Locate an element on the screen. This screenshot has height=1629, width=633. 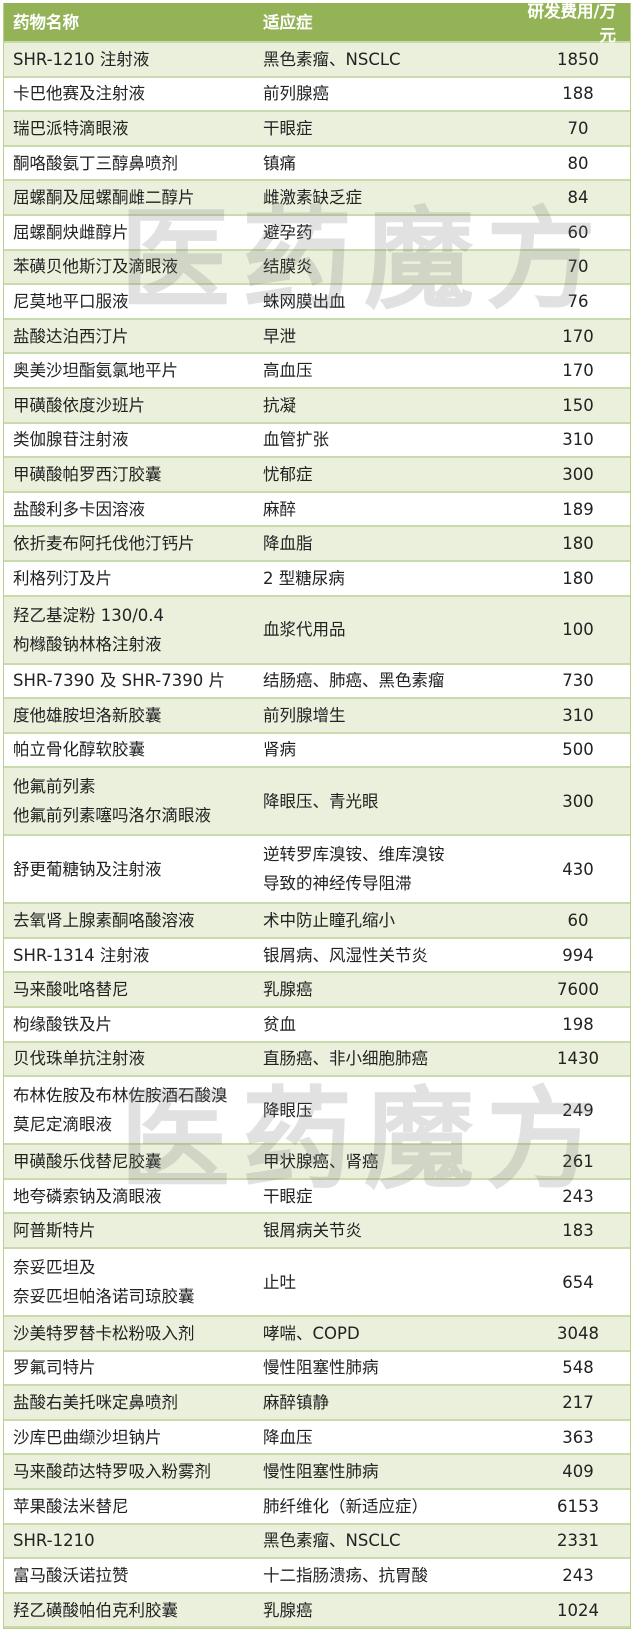
drug-name-cell-line: 沙库巴曲缬沙坦钠片 is located at coordinates (87, 1437).